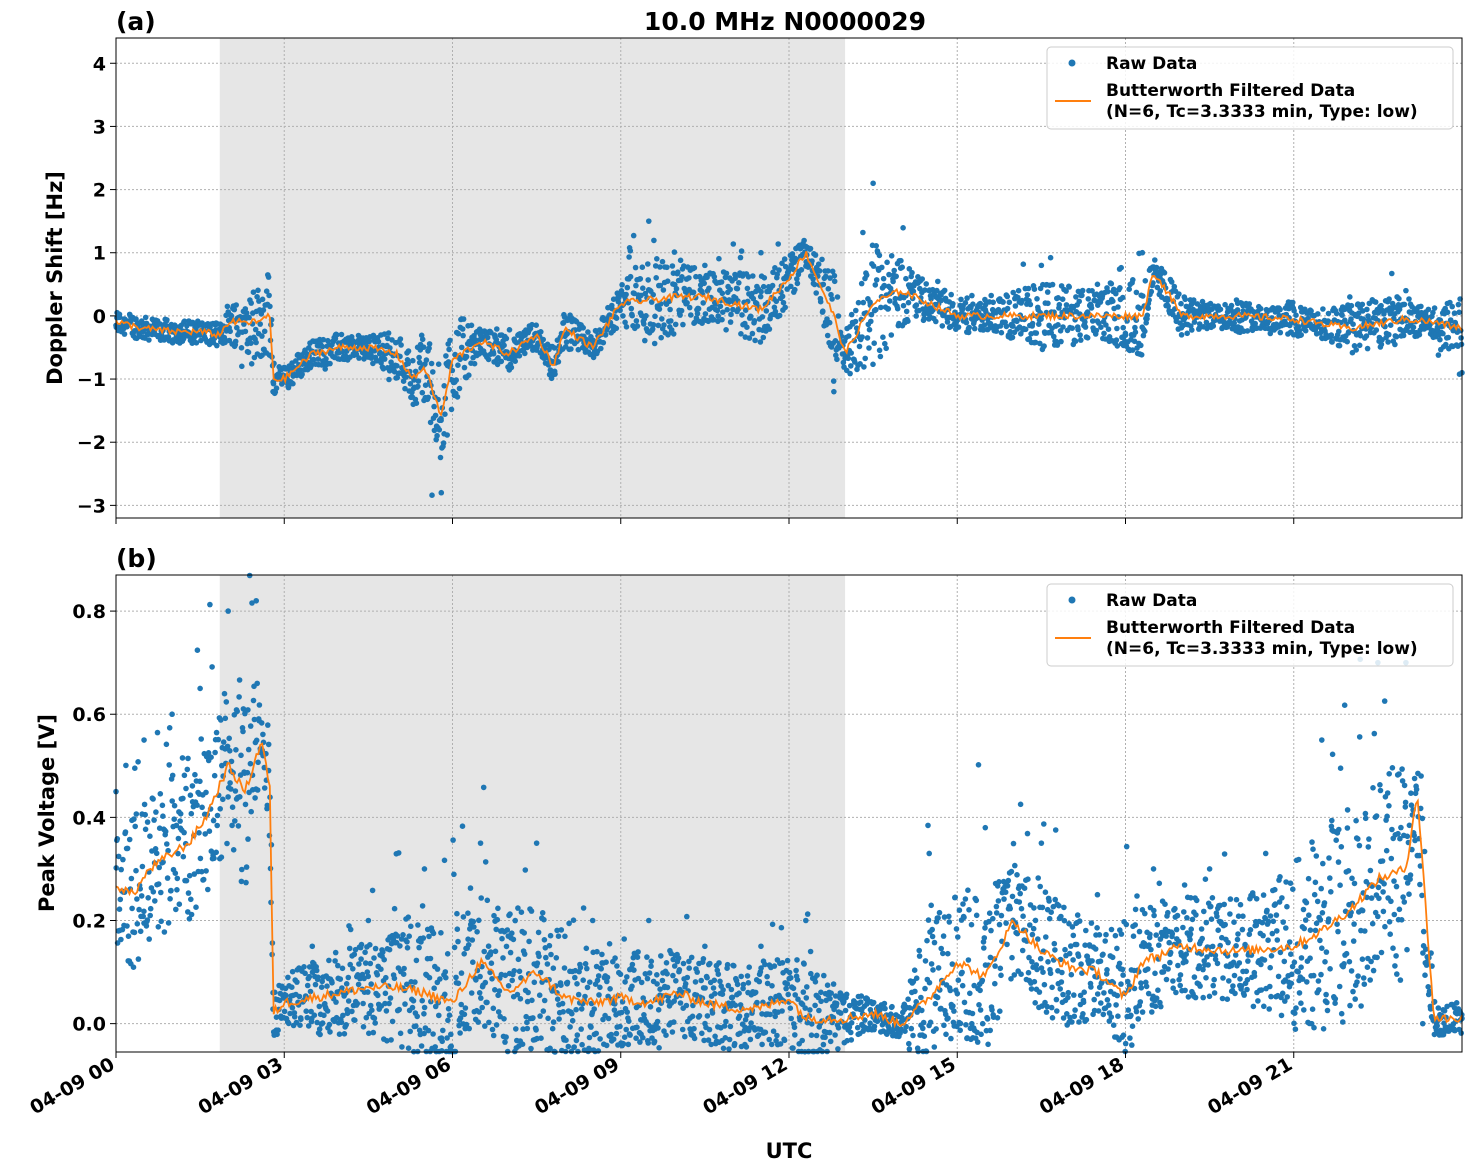 Image resolution: width=1471 pixels, height=1172 pixels. Describe the element at coordinates (136, 558) in the screenshot. I see `panel-b-label: (b)` at that location.